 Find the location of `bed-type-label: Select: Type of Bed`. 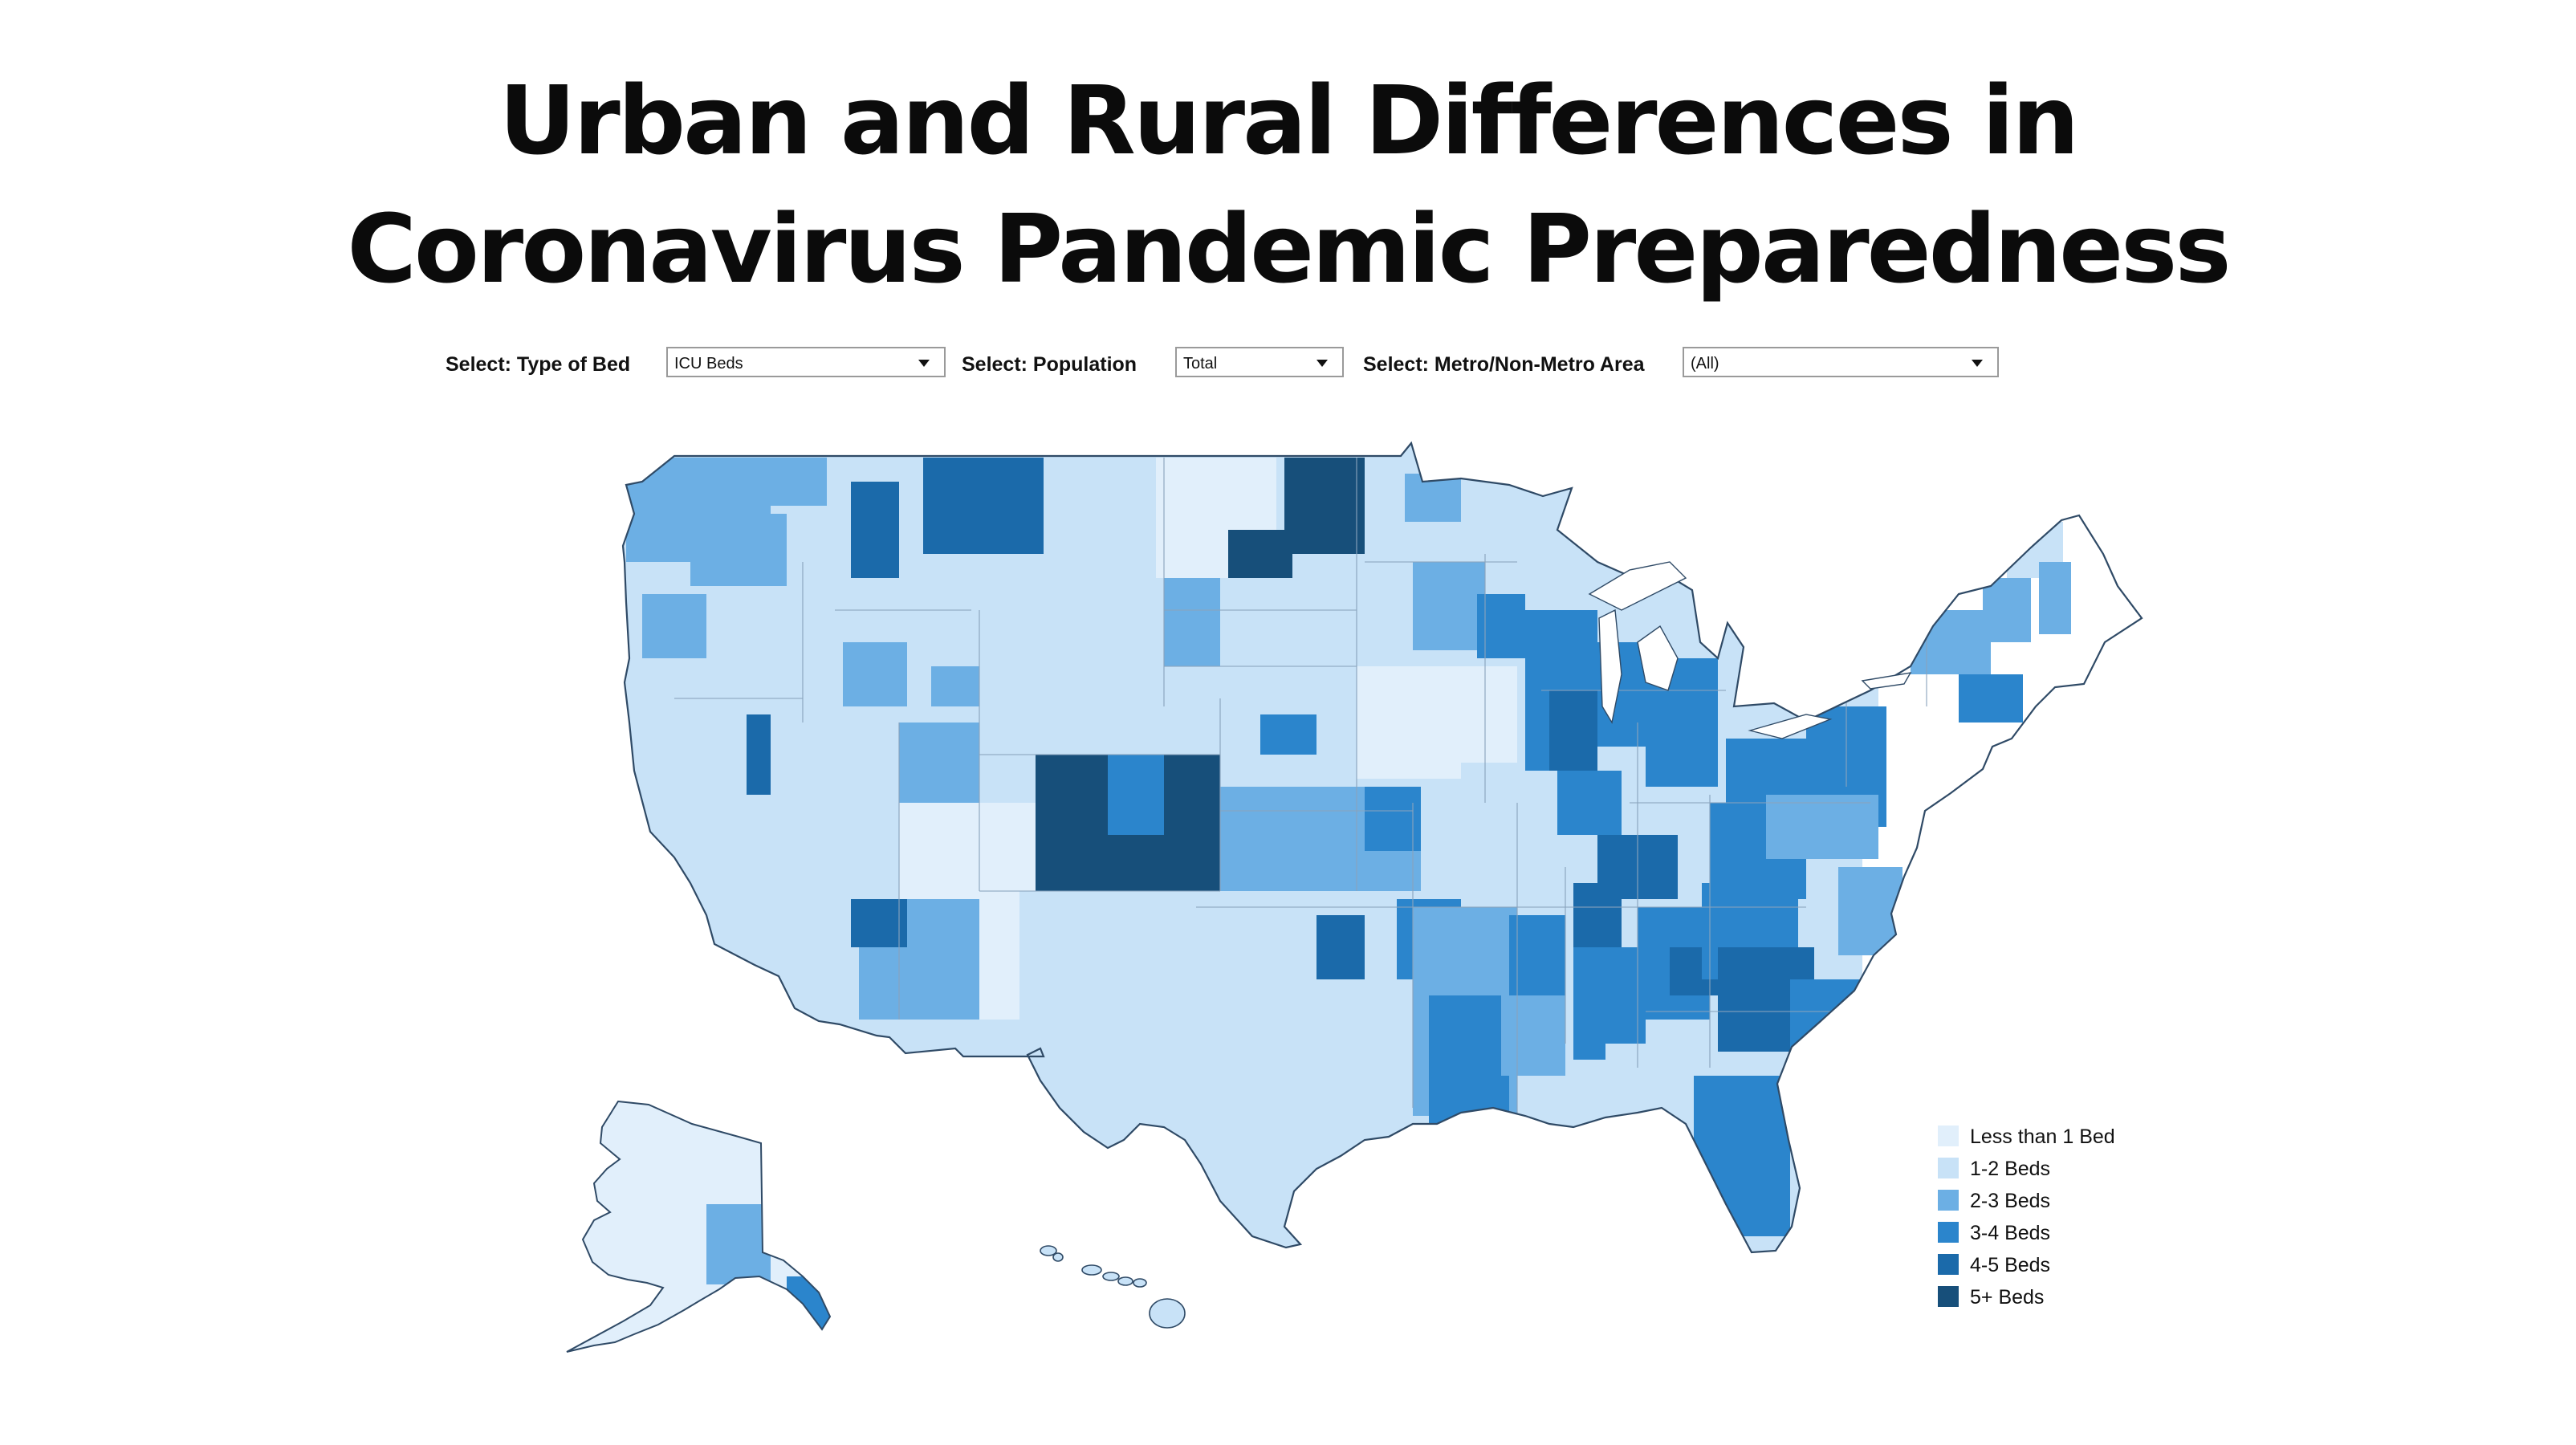

bed-type-label: Select: Type of Bed is located at coordinates (538, 364).